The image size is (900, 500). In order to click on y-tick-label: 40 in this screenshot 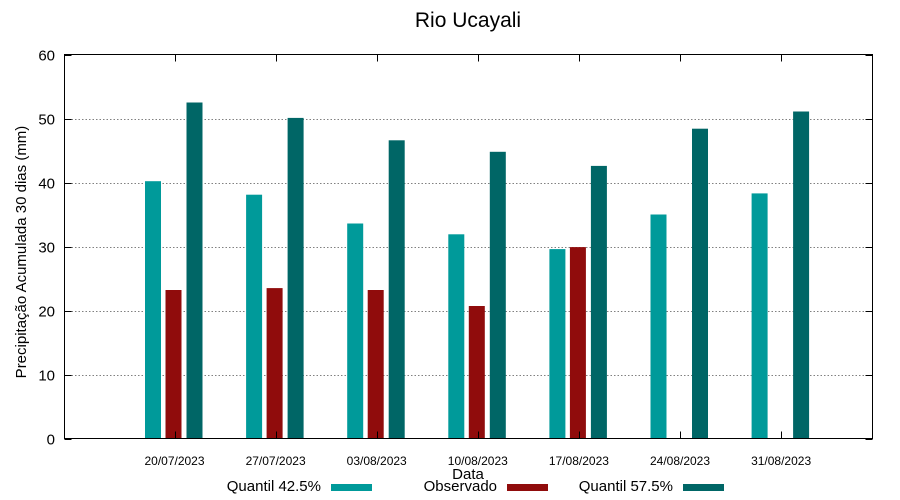, I will do `click(46, 184)`.